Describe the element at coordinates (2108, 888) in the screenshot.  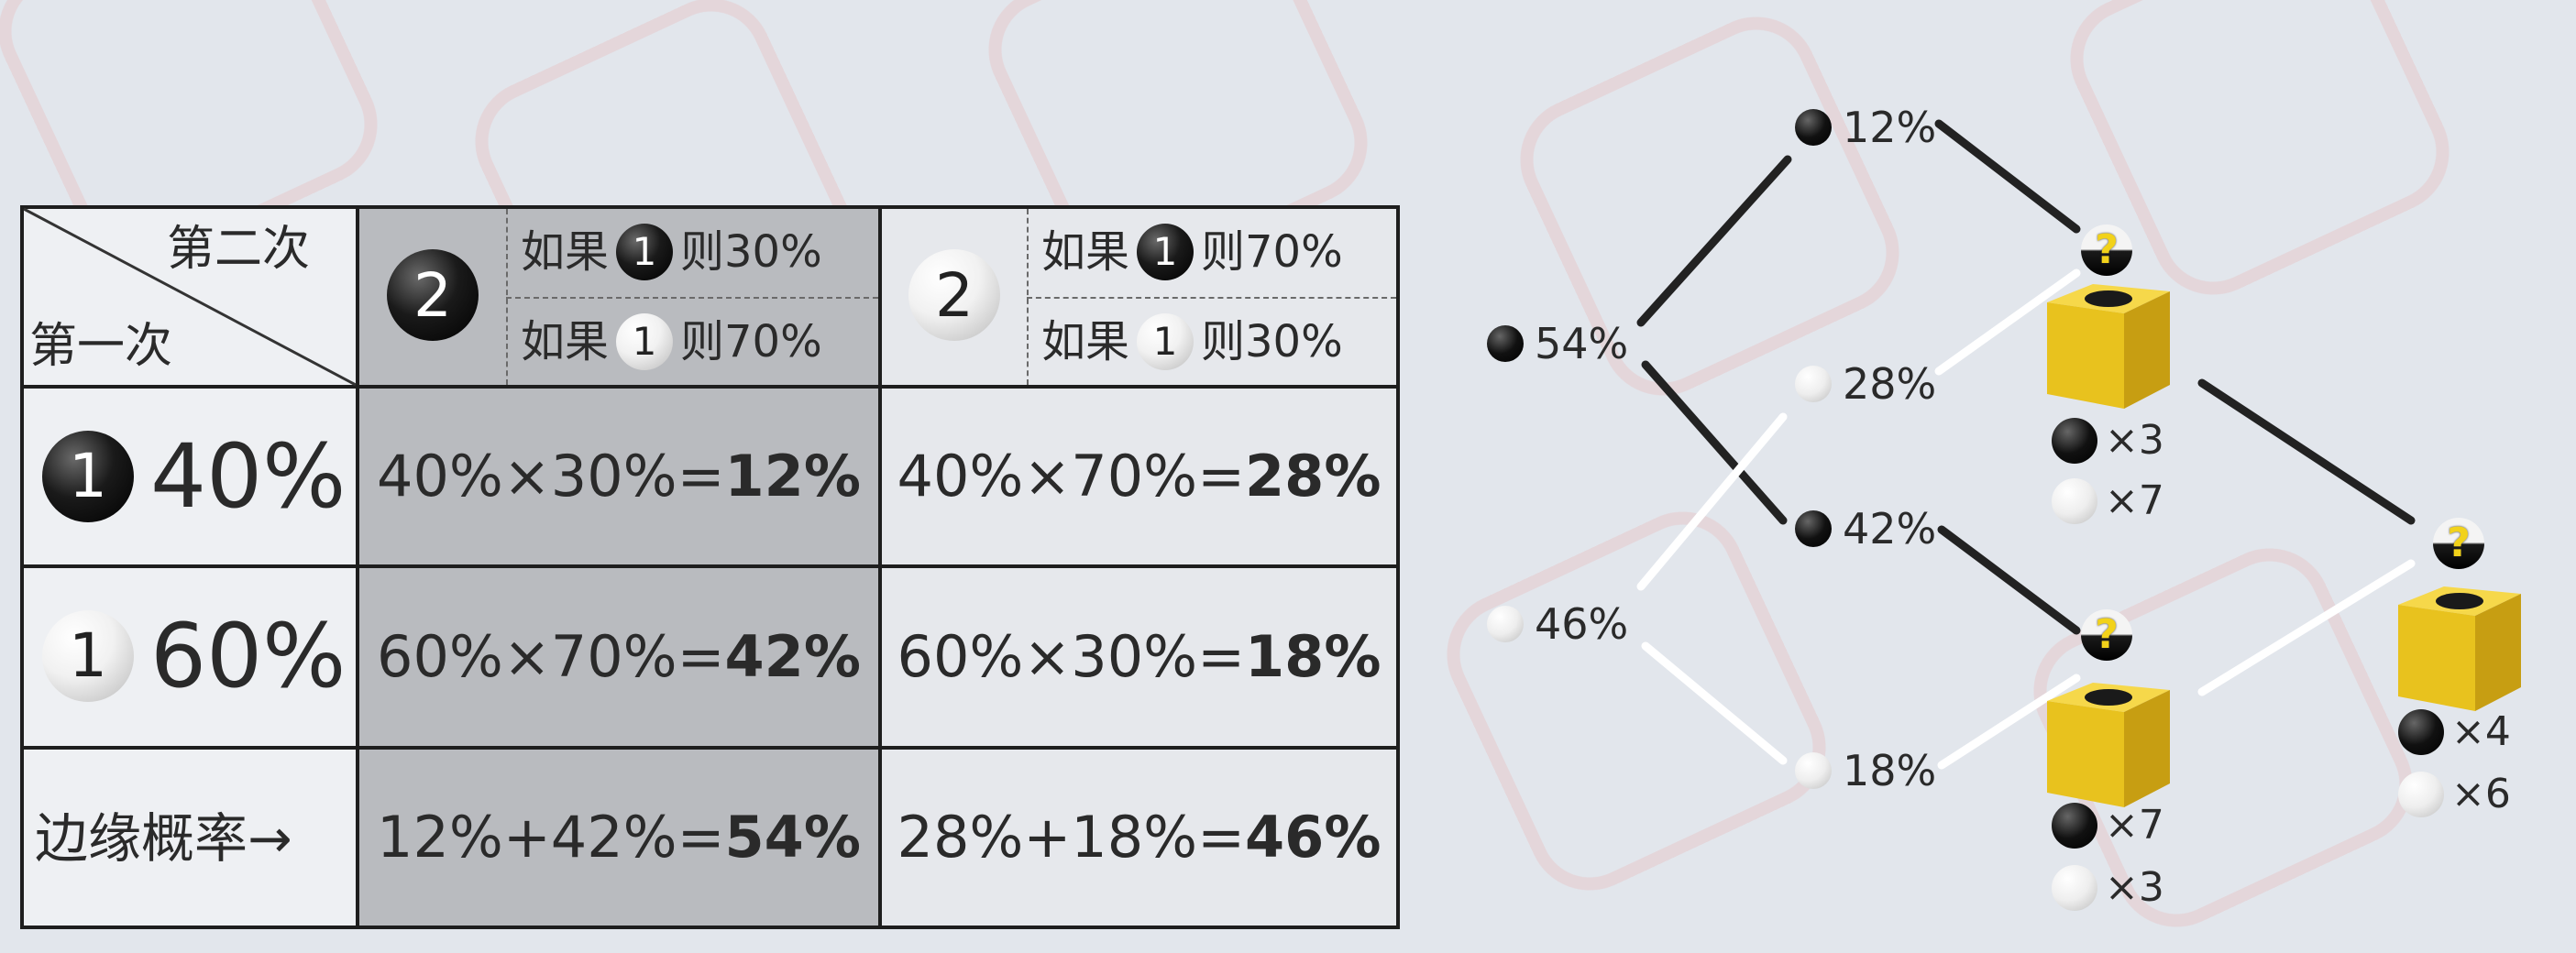
I see `box-bottom-white-count: ×3` at that location.